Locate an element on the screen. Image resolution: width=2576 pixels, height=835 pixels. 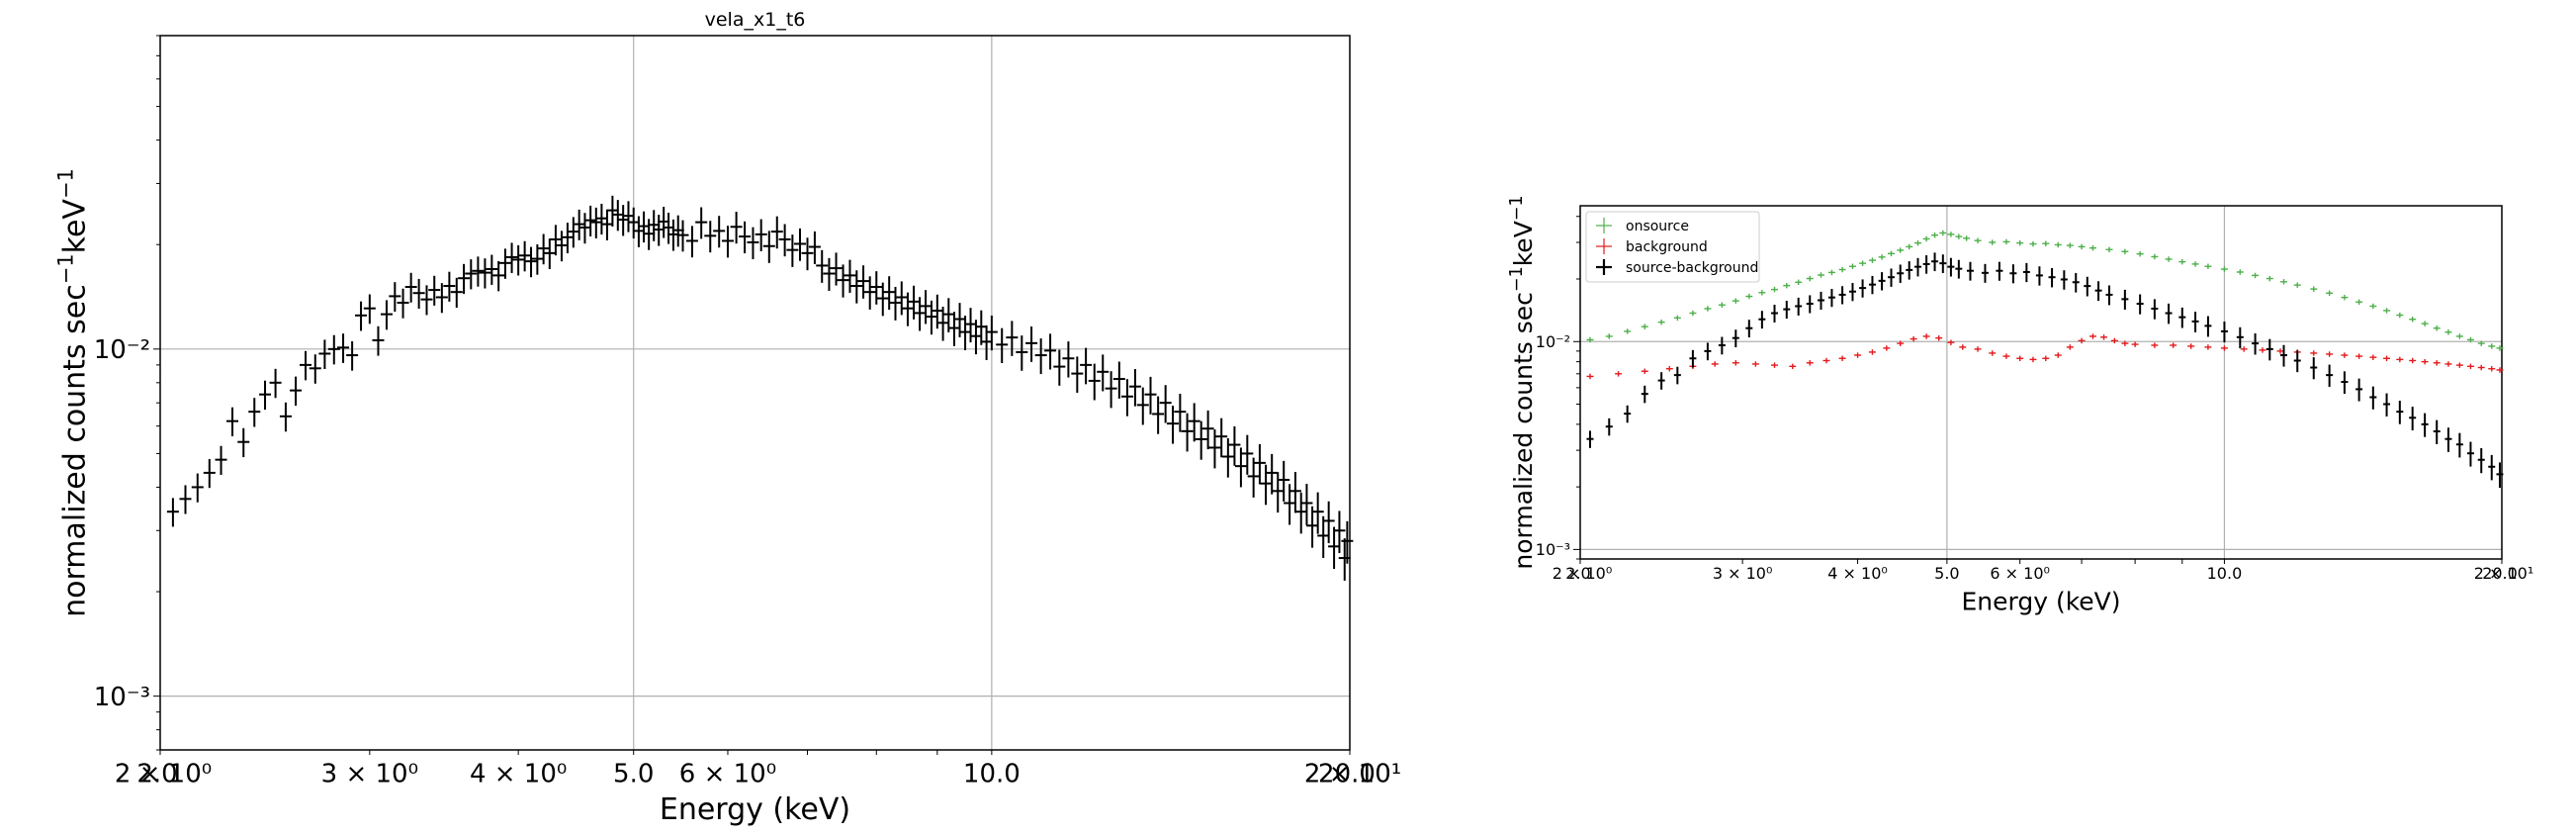
x-tick-label: 5.0 is located at coordinates (1946, 573).